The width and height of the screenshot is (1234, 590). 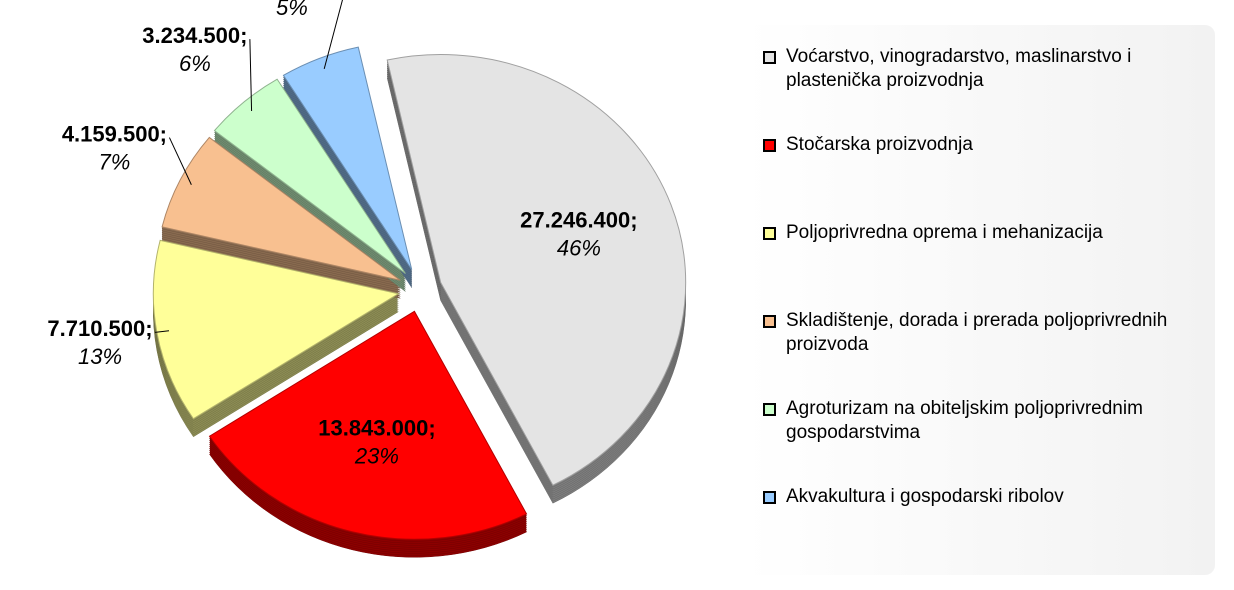 What do you see at coordinates (195, 63) in the screenshot?
I see `percent-label: 6%` at bounding box center [195, 63].